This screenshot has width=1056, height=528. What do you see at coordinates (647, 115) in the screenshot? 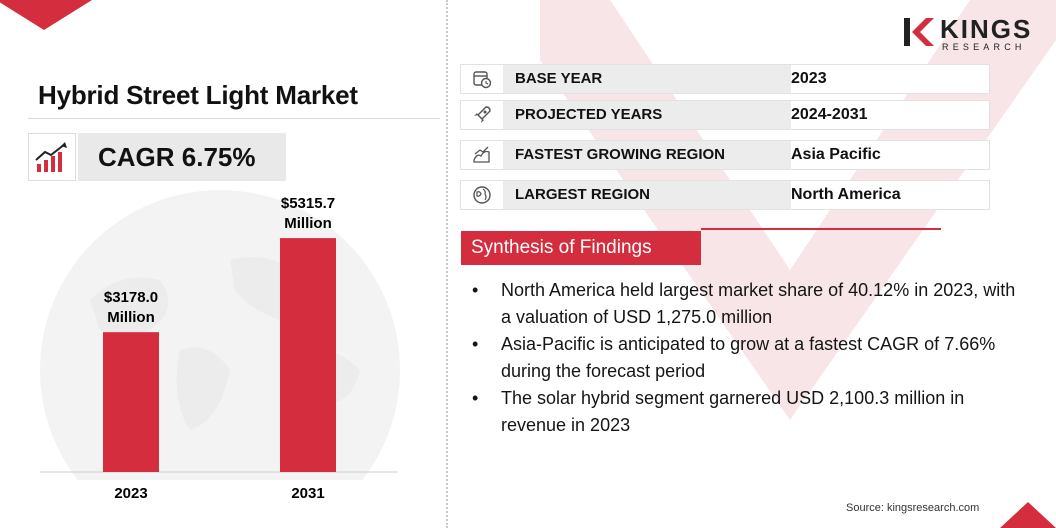
I see `info-key: PROJECTED YEARS` at bounding box center [647, 115].